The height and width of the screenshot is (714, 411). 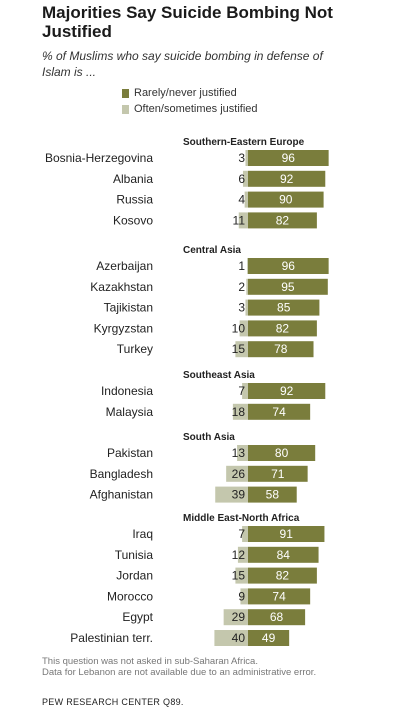 I want to click on country-label: Bosnia-Herzegovina, so click(x=99, y=158).